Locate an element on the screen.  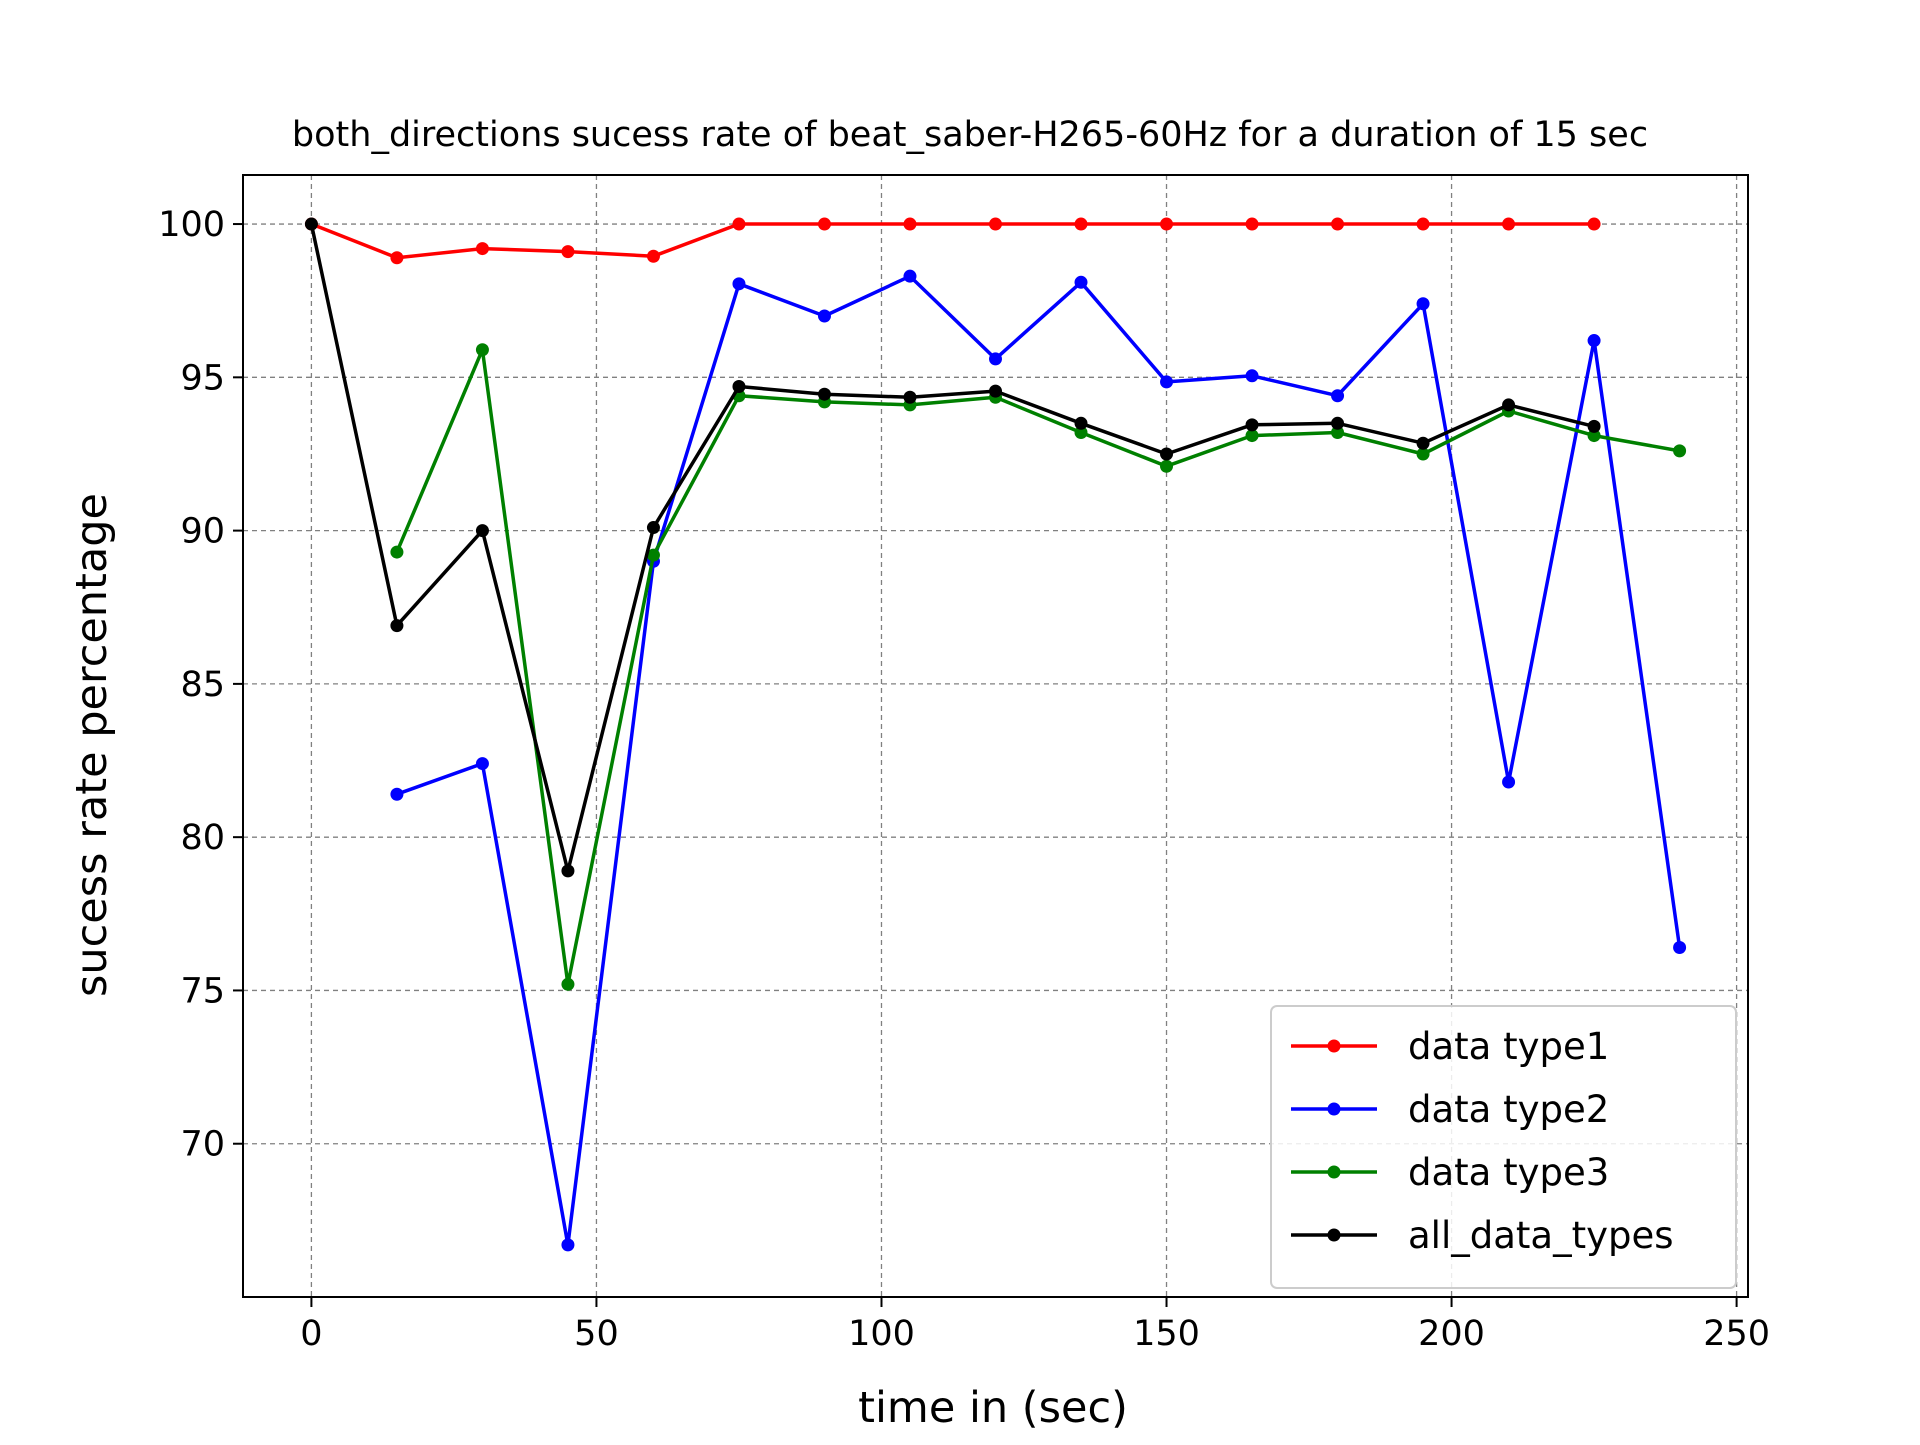
y-axis-label: sucess rate percentage is located at coordinates (92, 745).